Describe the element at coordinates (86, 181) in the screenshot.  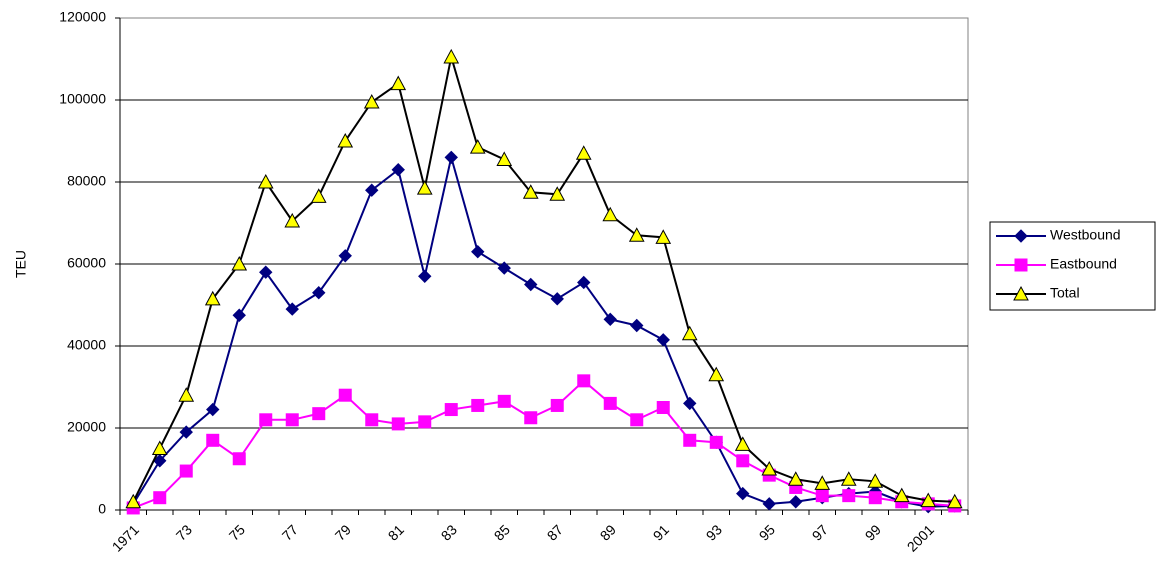
I see `y-tick-label: 80000` at that location.